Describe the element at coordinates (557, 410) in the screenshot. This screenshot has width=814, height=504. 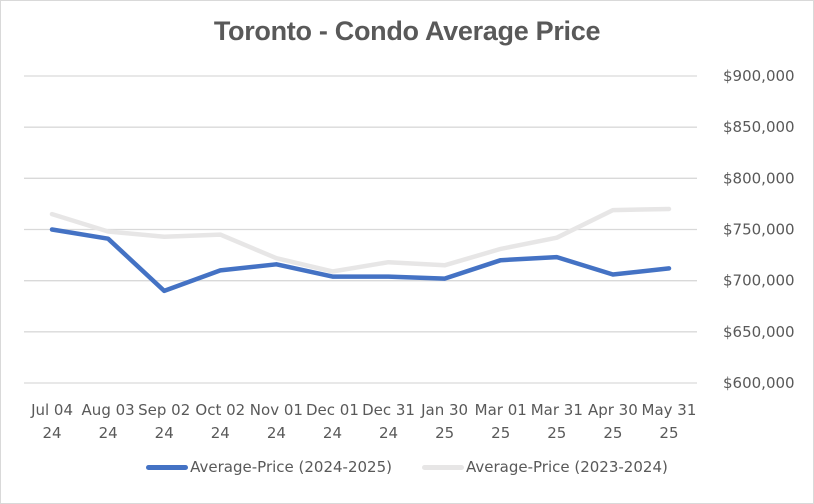
I see `x-tick-label: Mar 31` at that location.